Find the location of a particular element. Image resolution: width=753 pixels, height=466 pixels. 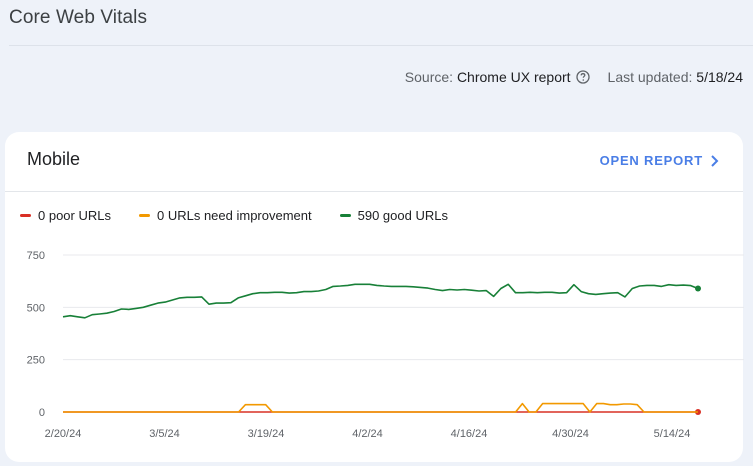

card-divider is located at coordinates (374, 191).